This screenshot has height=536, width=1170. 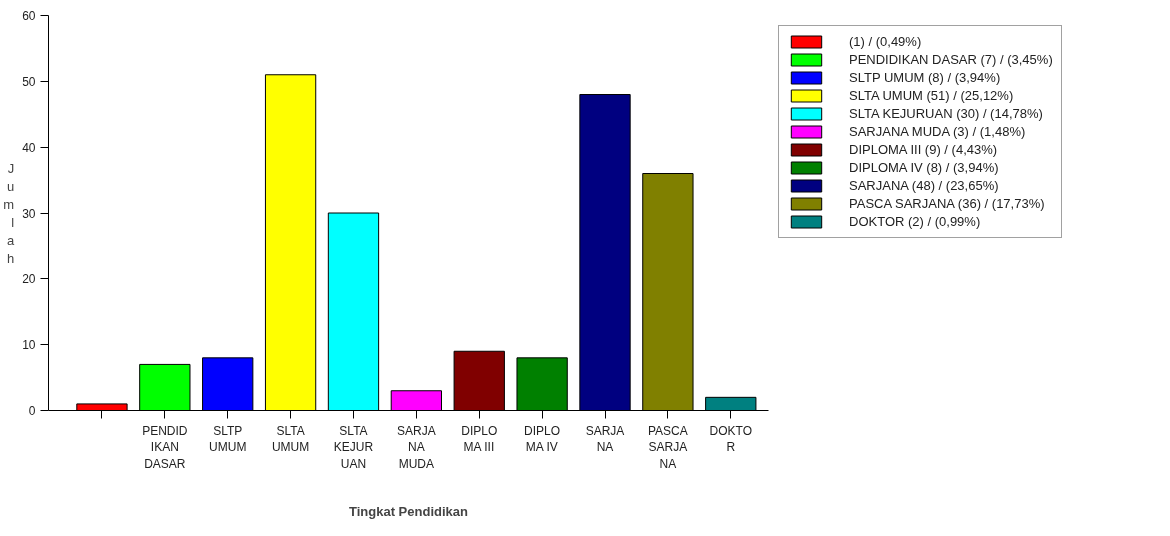 I want to click on x-tick-label: DOKTO R, so click(x=730, y=439).